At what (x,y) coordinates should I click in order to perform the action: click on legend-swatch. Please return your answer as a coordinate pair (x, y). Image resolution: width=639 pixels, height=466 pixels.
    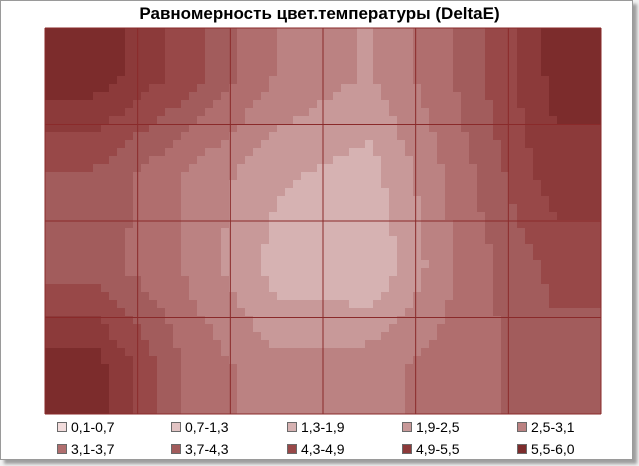
    Looking at the image, I should click on (176, 427).